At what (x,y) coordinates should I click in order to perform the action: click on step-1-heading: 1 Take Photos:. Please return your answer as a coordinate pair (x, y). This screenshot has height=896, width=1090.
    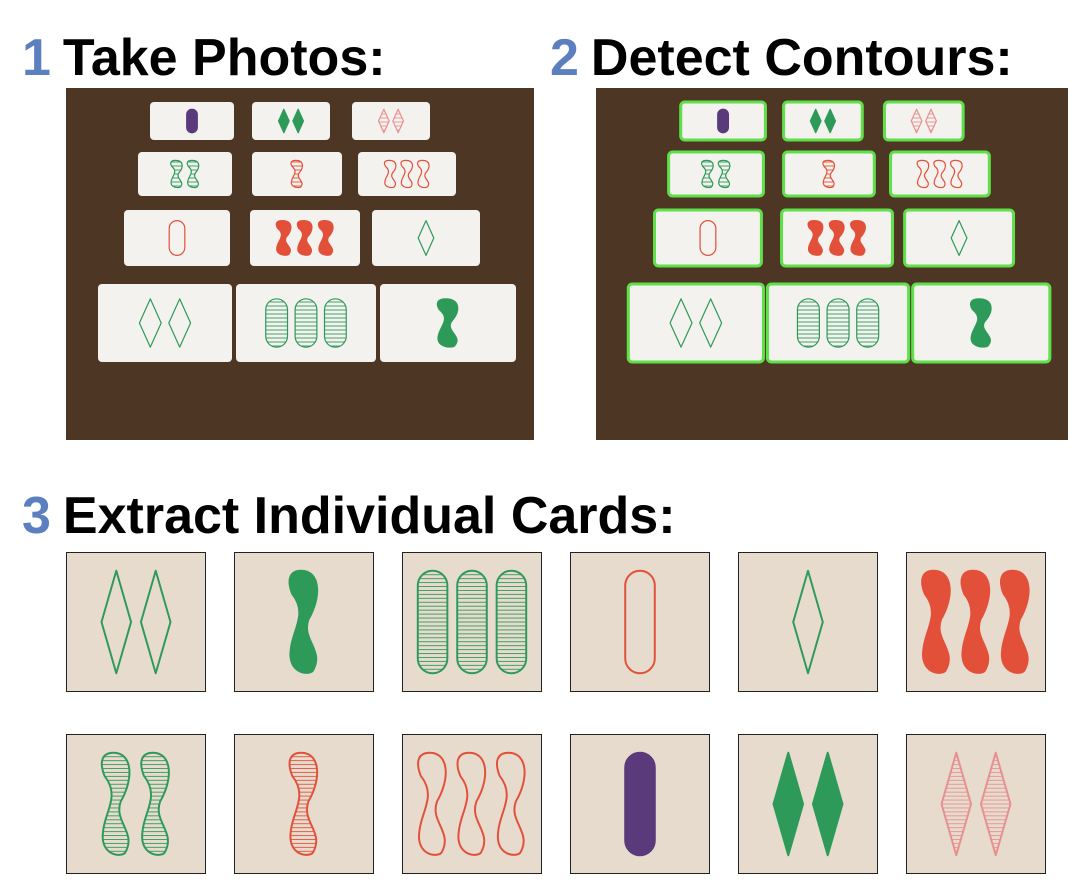
    Looking at the image, I should click on (204, 58).